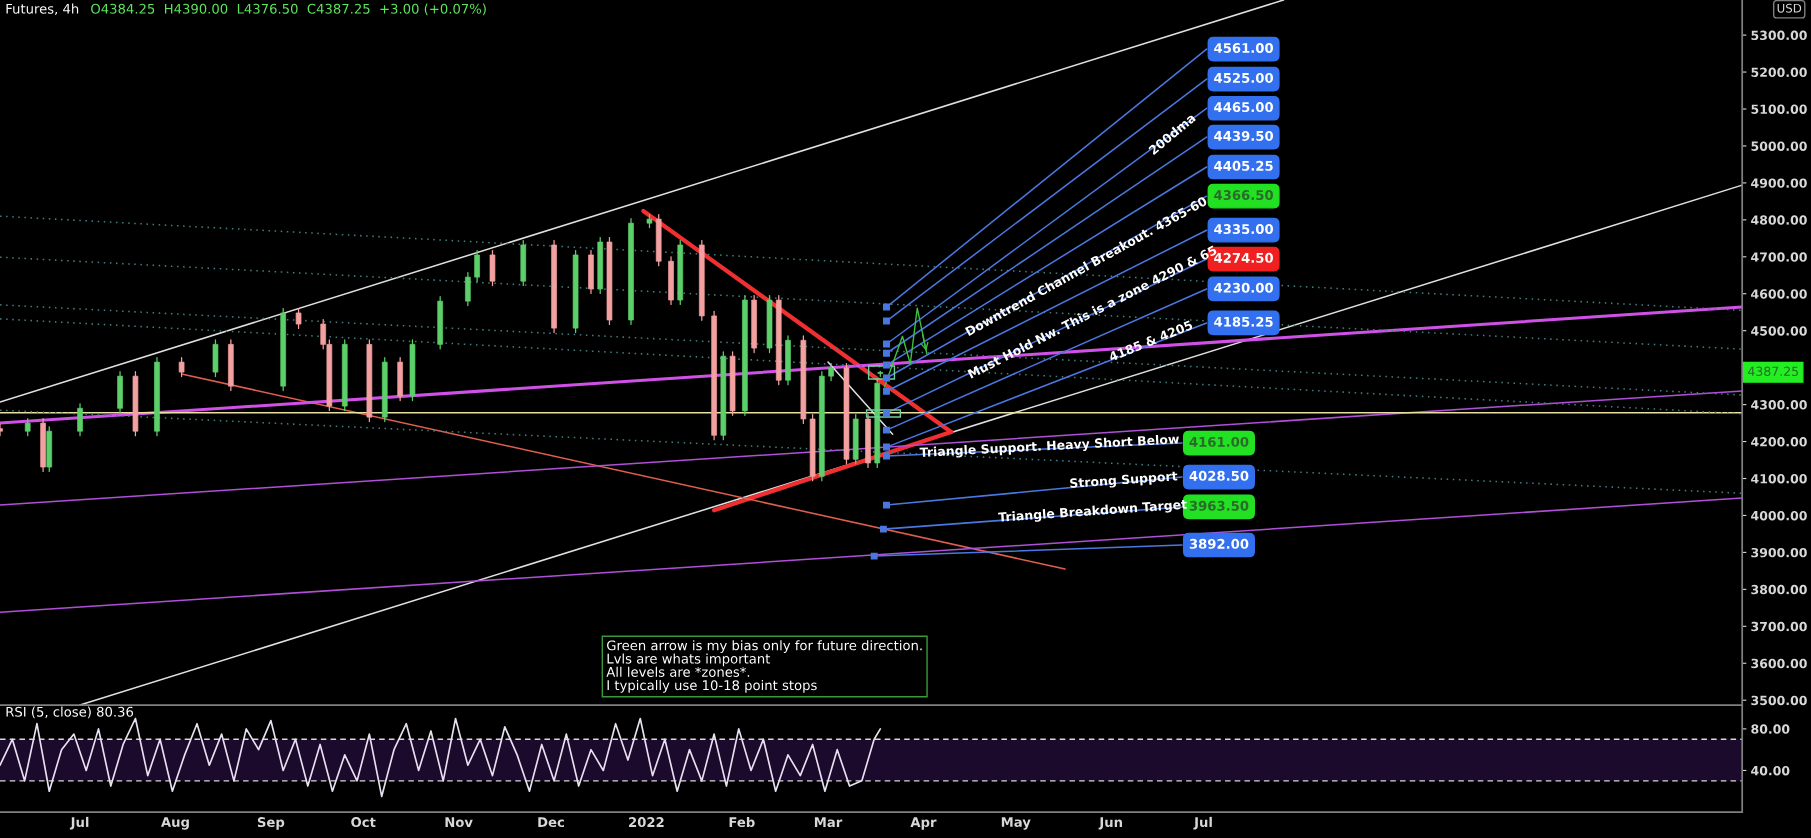 The image size is (1811, 838). What do you see at coordinates (1779, 35) in the screenshot?
I see `y-tick-label: 5300.00` at bounding box center [1779, 35].